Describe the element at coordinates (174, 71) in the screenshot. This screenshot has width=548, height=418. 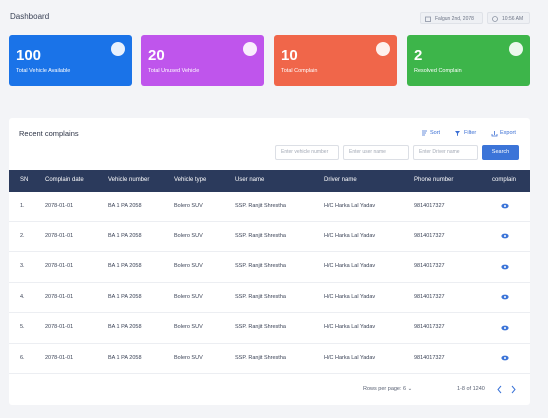
I see `stat-label: Total Unused Vehicle` at that location.